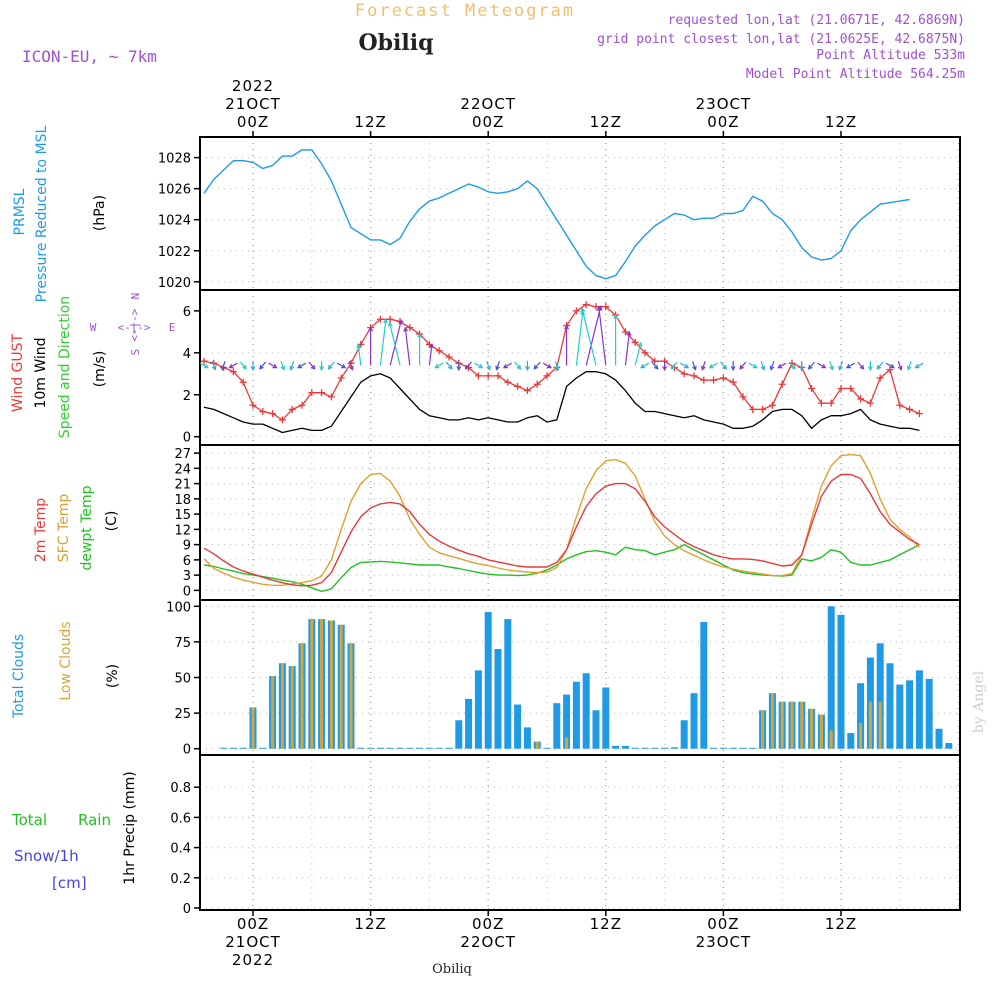 Image resolution: width=1000 pixels, height=1000 pixels. What do you see at coordinates (253, 942) in the screenshot?
I see `bottom-axis-label: 21OCT` at bounding box center [253, 942].